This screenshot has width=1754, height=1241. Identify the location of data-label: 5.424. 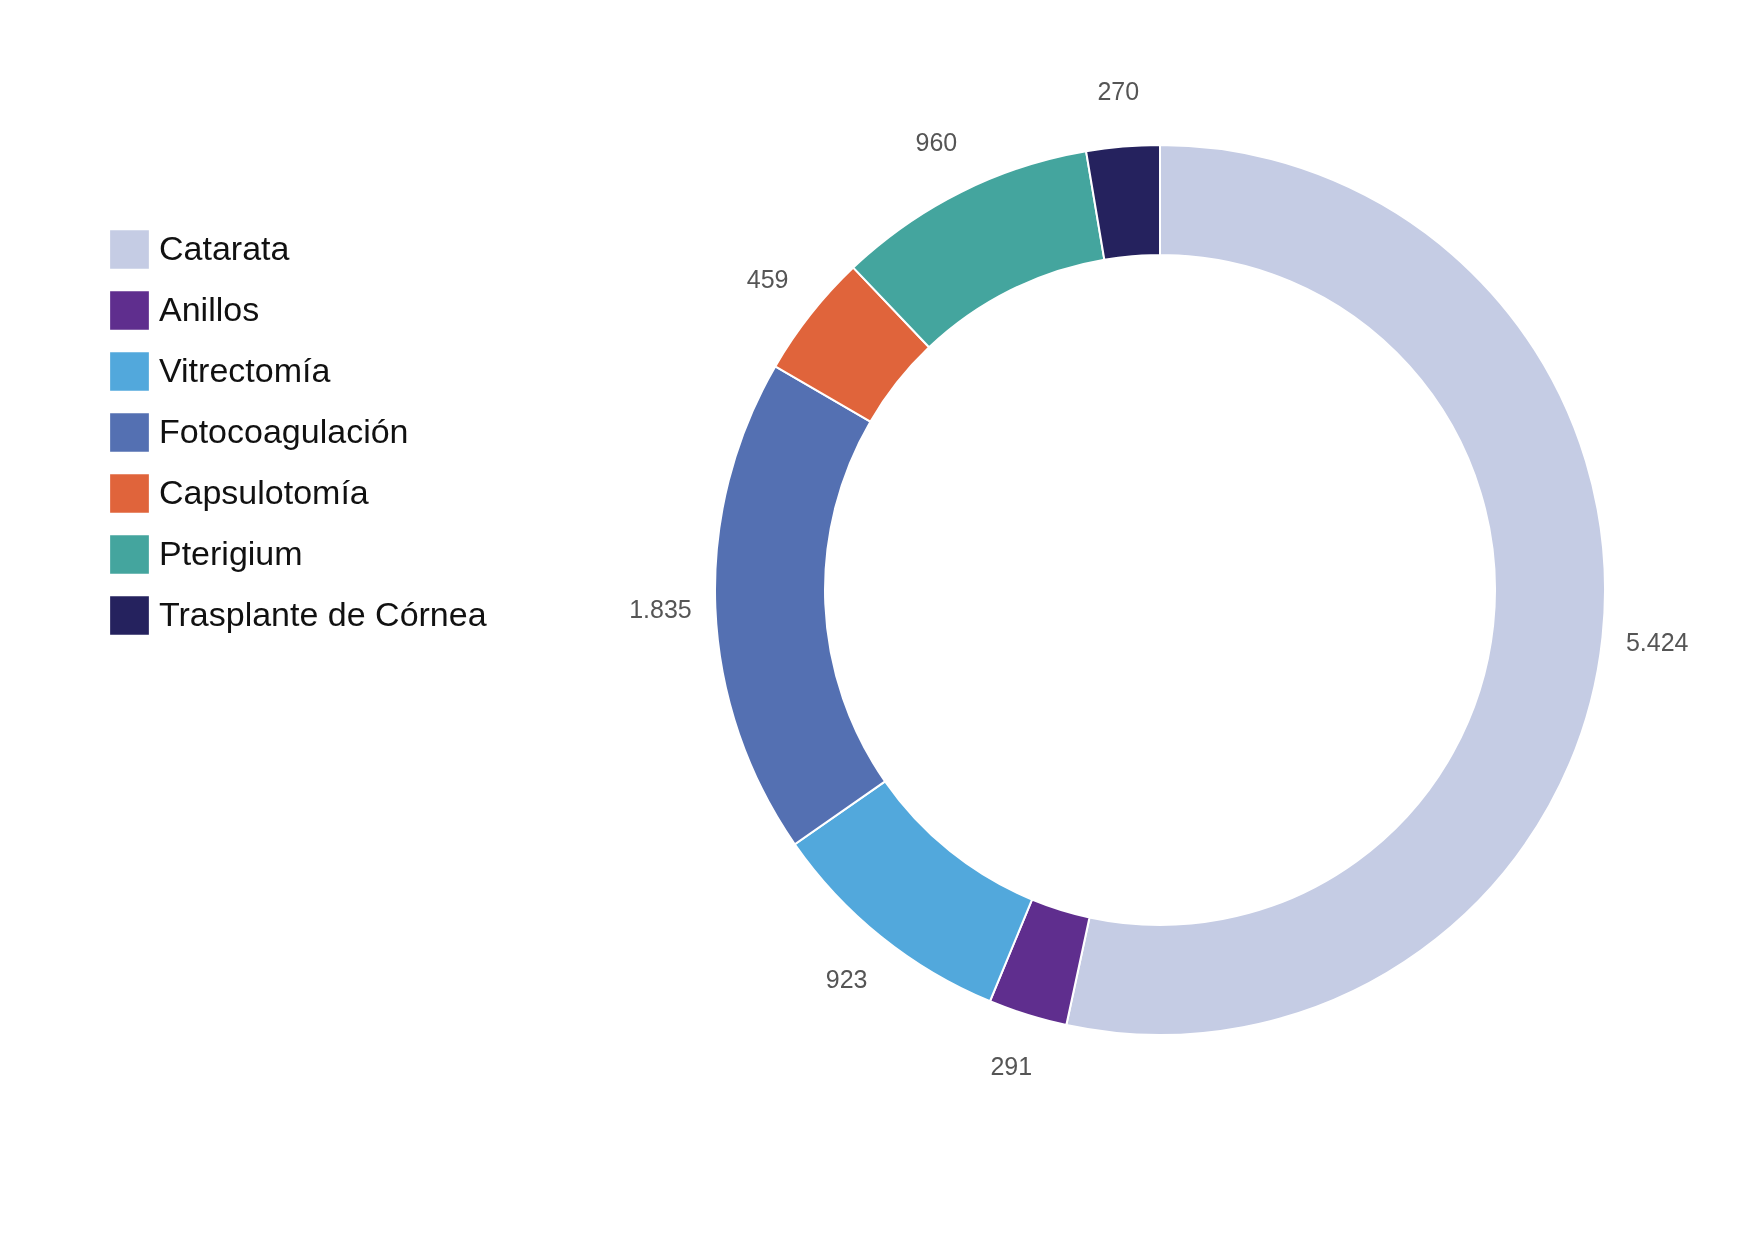
(1657, 641).